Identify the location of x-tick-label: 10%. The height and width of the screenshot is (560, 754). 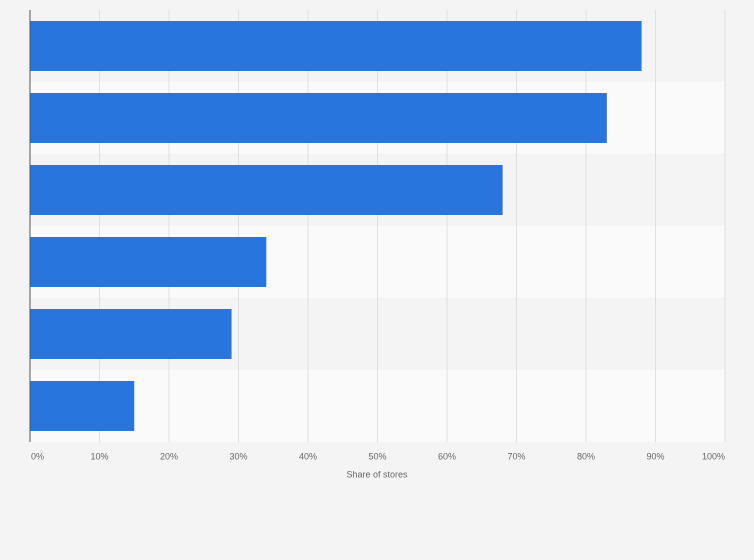
(99, 456).